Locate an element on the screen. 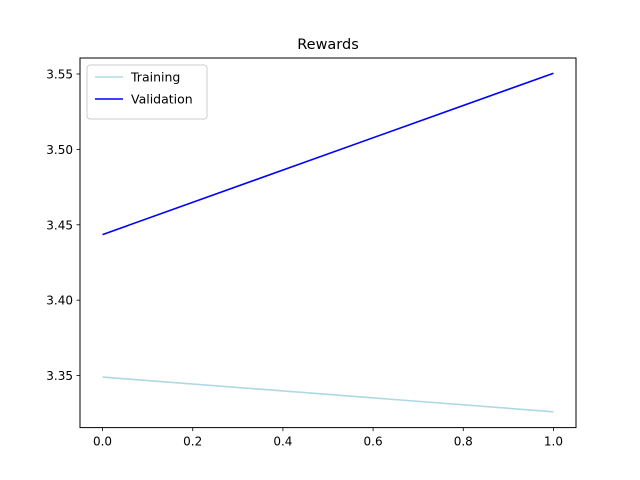 This screenshot has height=480, width=640. y-axis: 3.35 3.40 3.45 3.50 3.55 is located at coordinates (63, 225).